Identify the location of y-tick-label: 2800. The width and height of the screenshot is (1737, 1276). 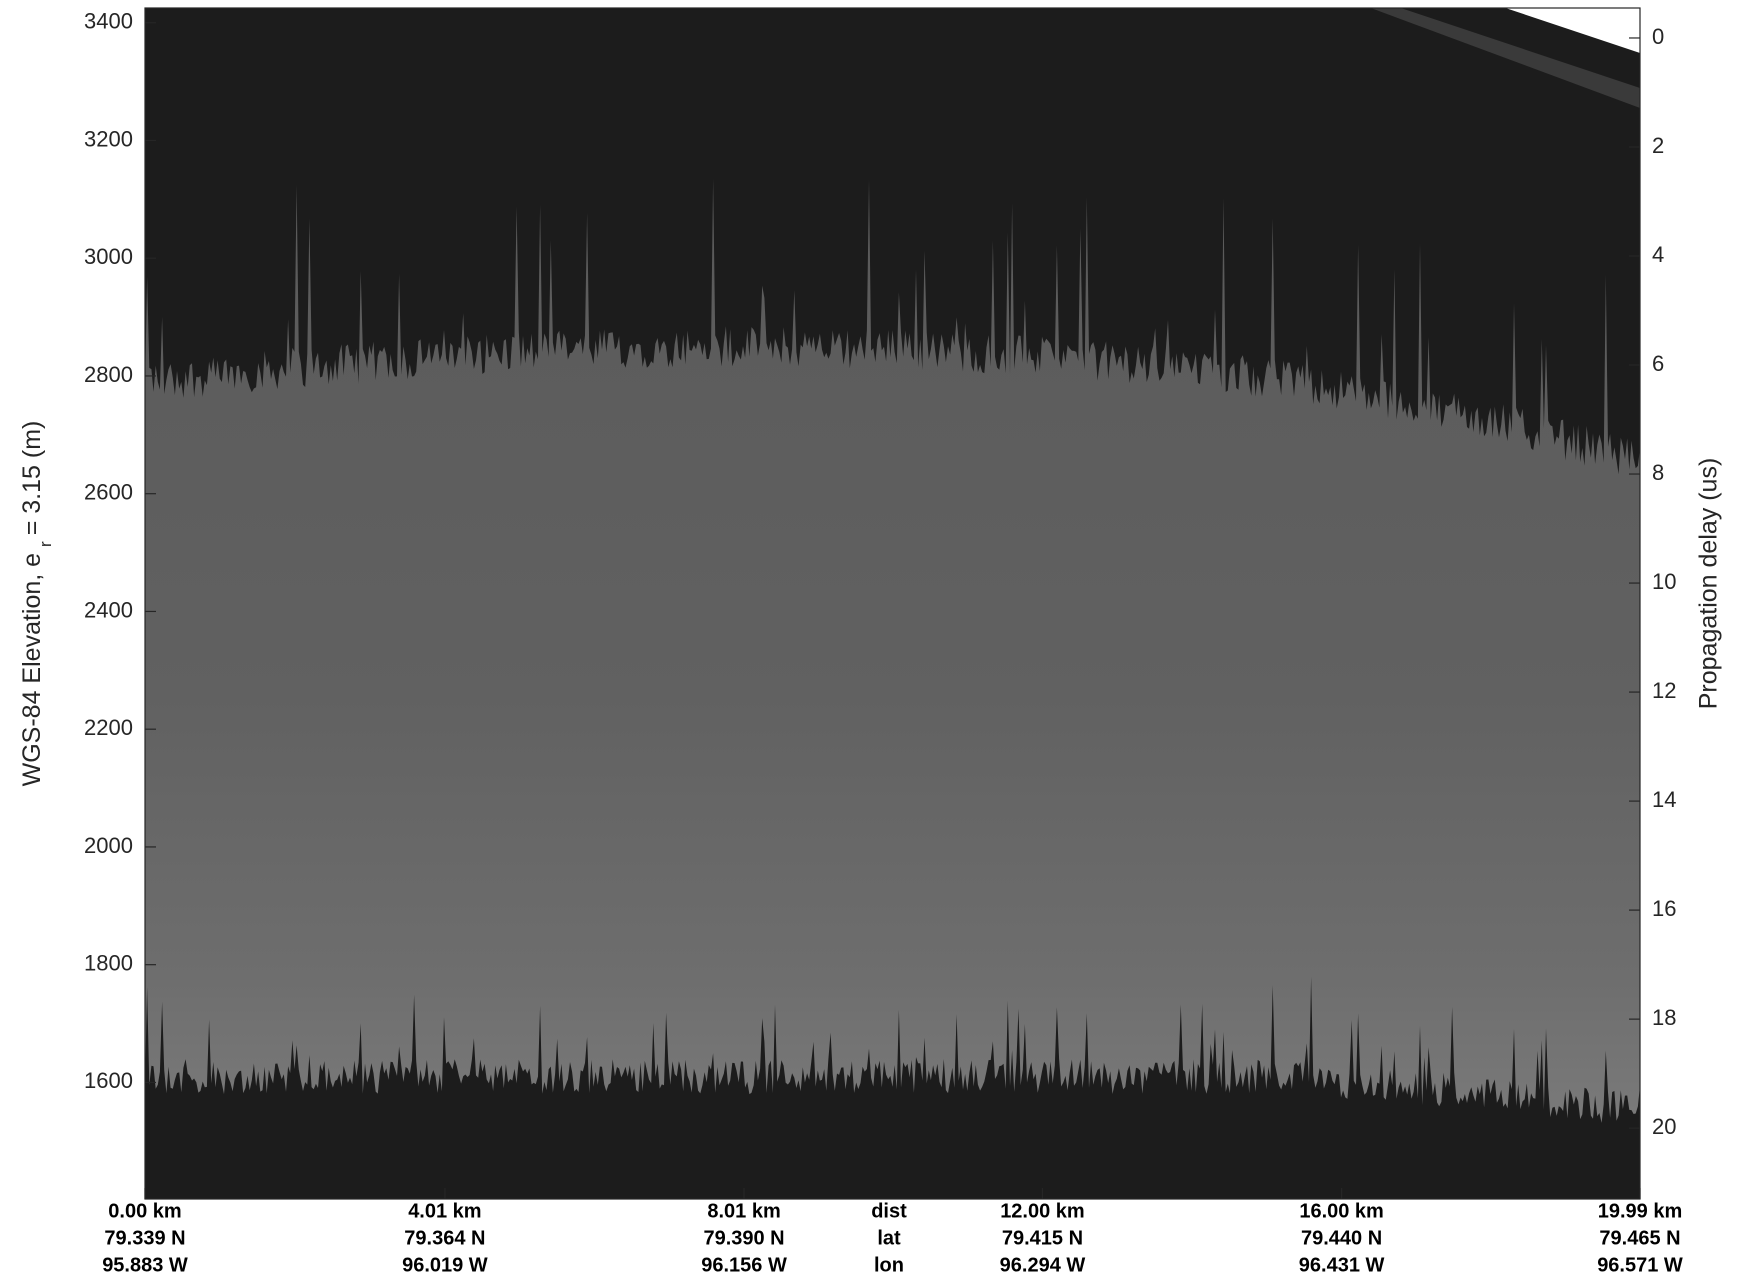
(108, 374).